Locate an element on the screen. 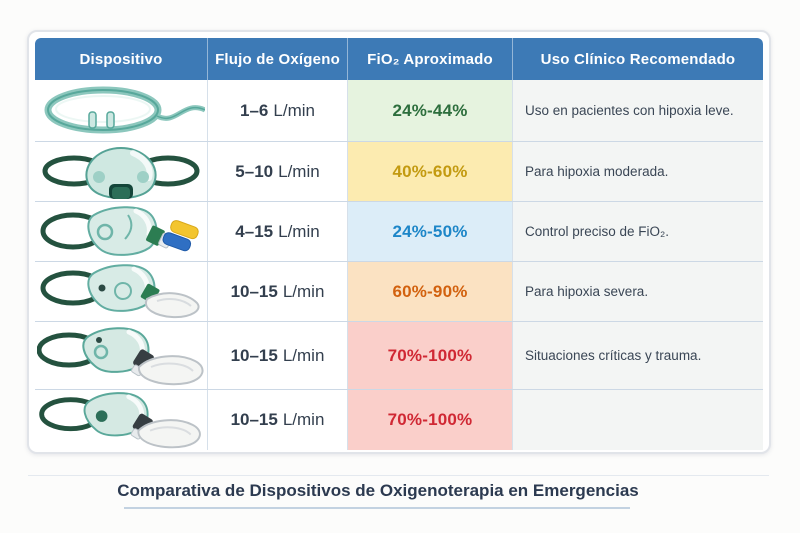  flow-cell: 4–15 L/min is located at coordinates (277, 231).